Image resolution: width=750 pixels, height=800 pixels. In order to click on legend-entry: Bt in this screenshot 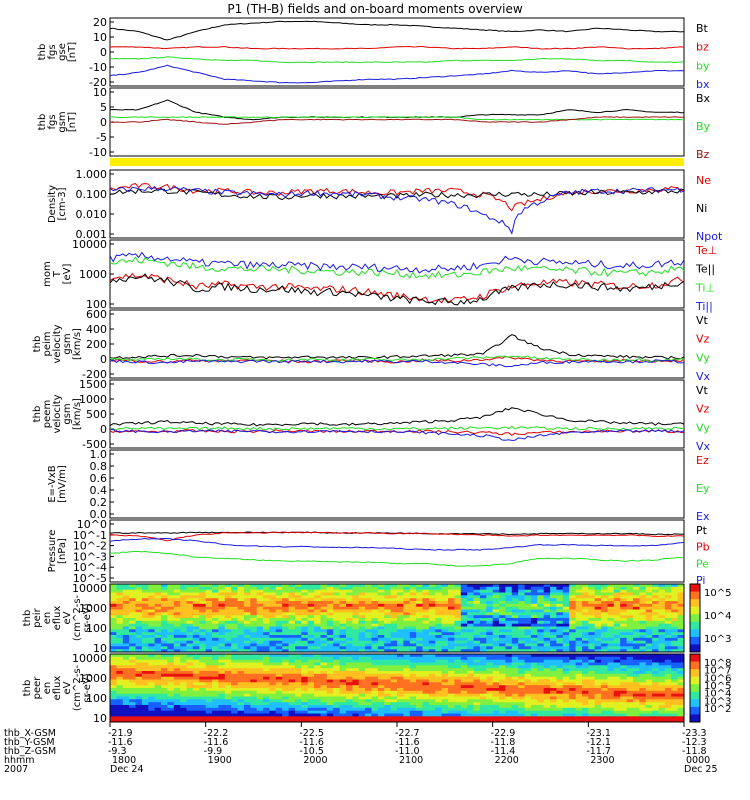, I will do `click(702, 28)`.